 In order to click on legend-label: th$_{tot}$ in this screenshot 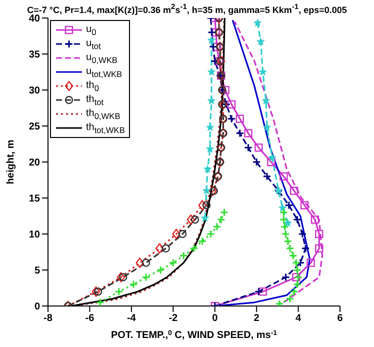, I will do `click(95, 100)`.